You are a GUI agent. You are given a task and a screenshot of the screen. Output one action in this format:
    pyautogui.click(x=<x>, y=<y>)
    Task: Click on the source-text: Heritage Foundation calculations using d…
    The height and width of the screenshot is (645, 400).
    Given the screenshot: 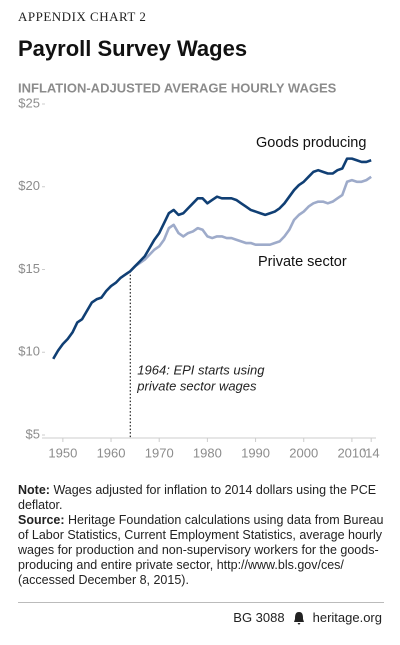 What is the action you would take?
    pyautogui.click(x=201, y=550)
    